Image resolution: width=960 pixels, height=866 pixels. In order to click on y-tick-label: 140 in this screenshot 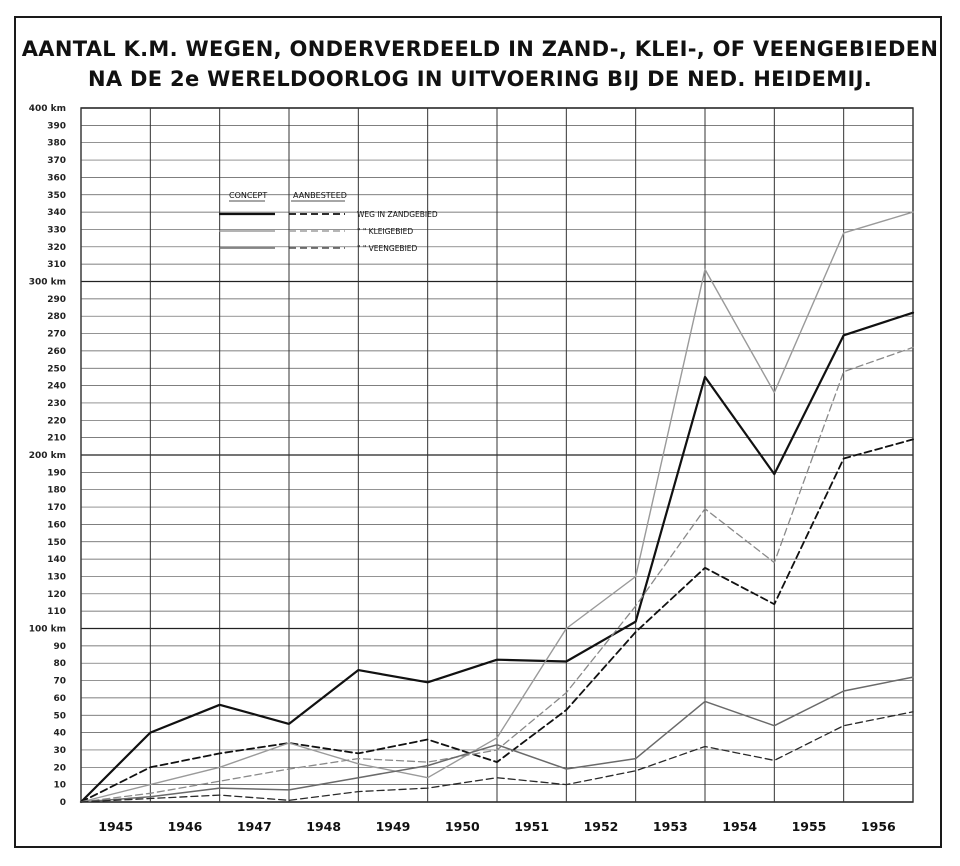, I will do `click(56, 560)`.